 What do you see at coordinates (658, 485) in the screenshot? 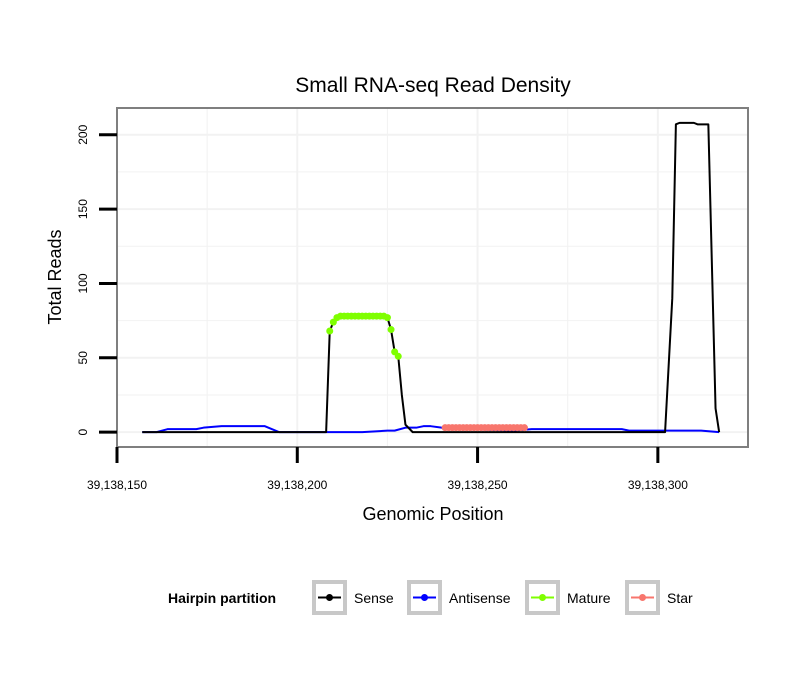
I see `x-tick-label: 39,138,300` at bounding box center [658, 485].